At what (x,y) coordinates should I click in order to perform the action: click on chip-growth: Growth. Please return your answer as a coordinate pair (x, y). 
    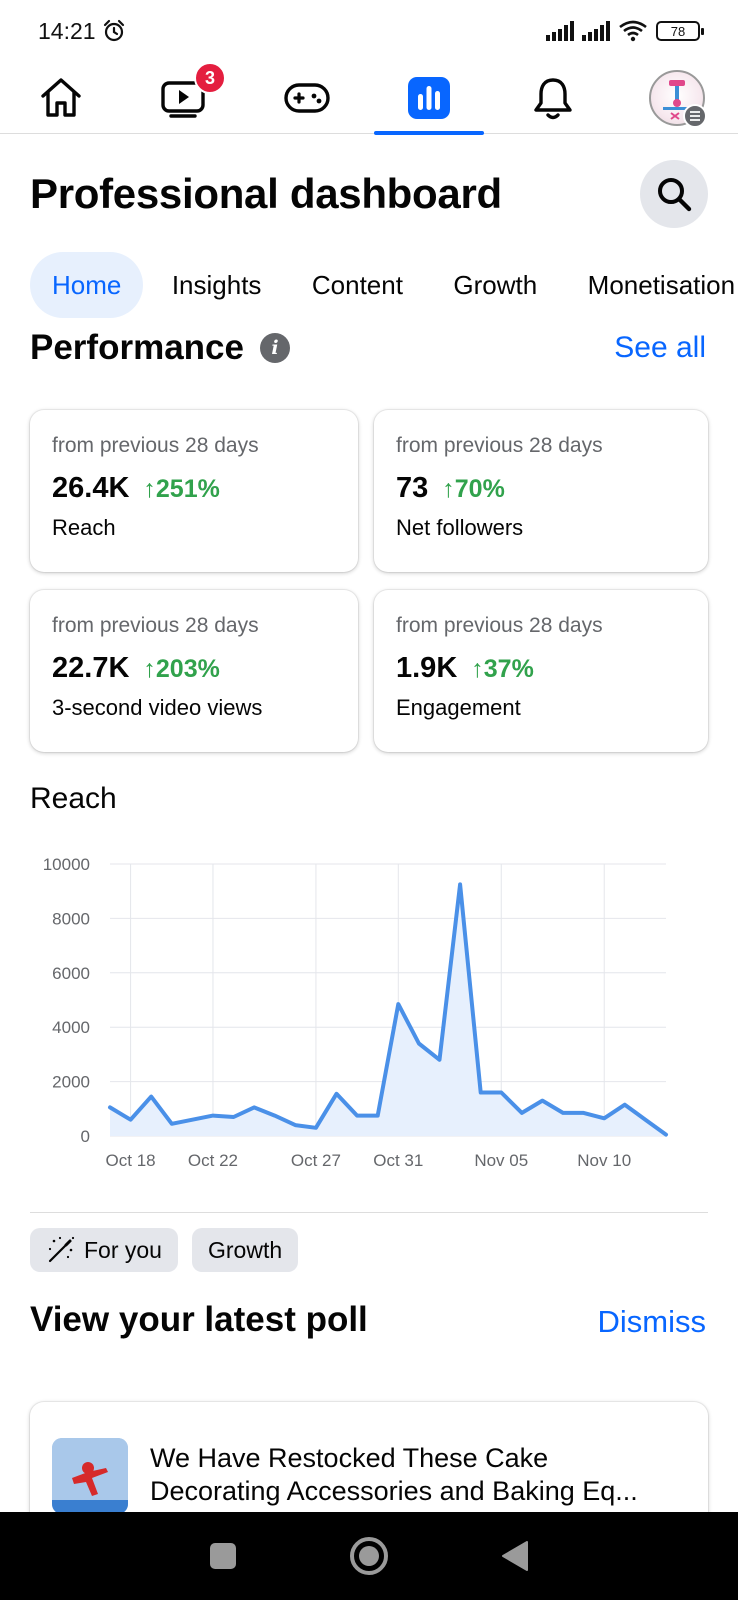
    Looking at the image, I should click on (245, 1250).